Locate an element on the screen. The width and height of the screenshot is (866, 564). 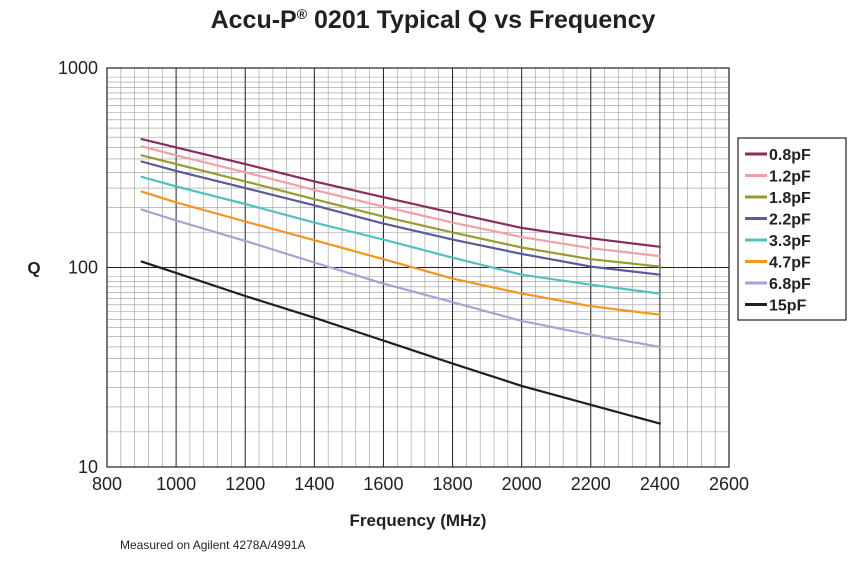
x-tick-label: 1600 is located at coordinates (383, 484).